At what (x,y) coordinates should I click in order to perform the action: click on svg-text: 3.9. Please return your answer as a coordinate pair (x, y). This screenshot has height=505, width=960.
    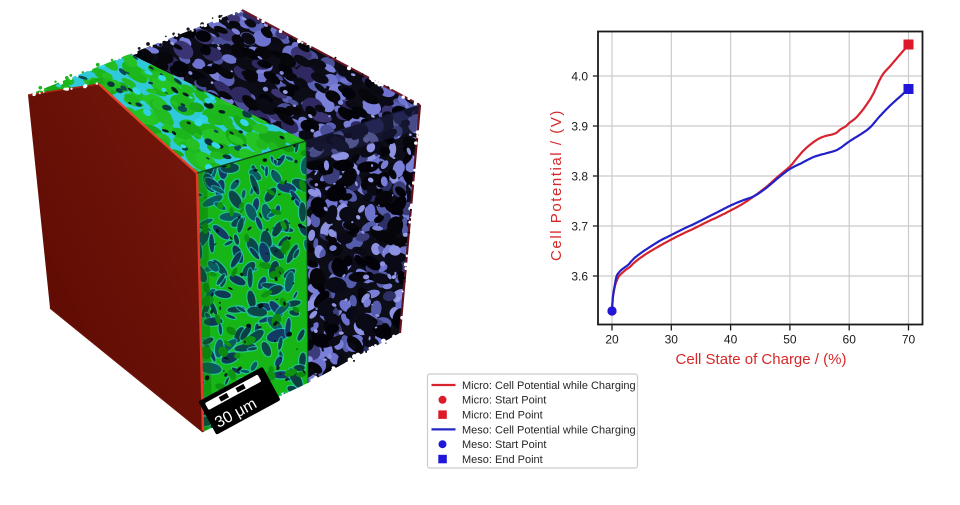
    Looking at the image, I should click on (579, 126).